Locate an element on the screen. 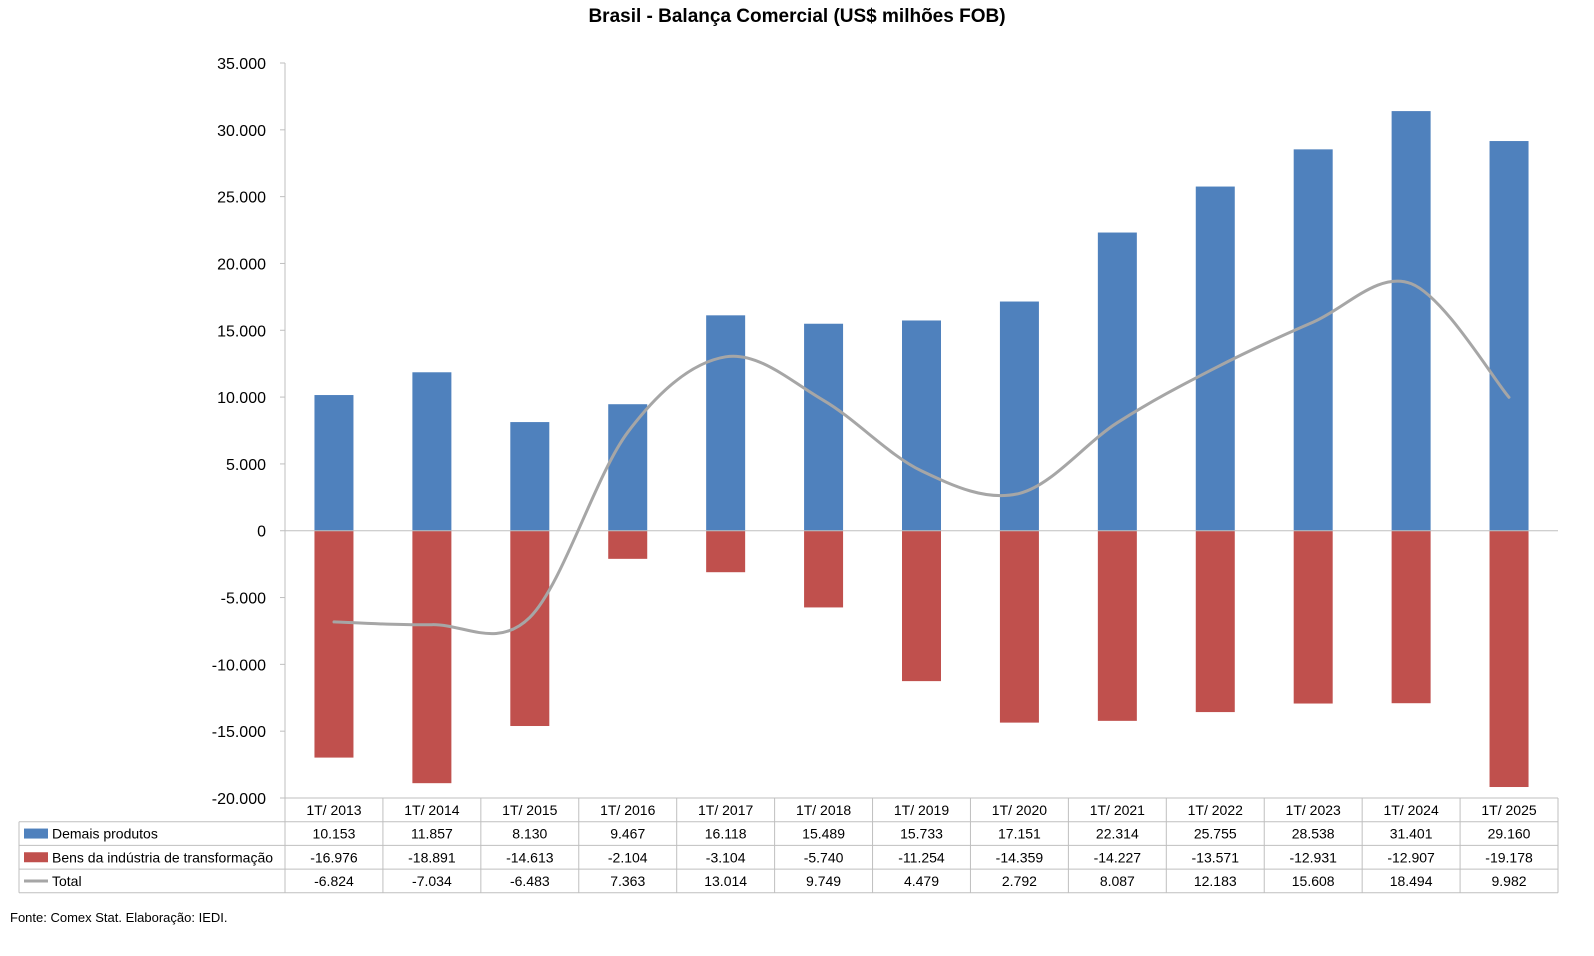 Image resolution: width=1594 pixels, height=956 pixels. y-tick-label: 25.000 is located at coordinates (241, 198).